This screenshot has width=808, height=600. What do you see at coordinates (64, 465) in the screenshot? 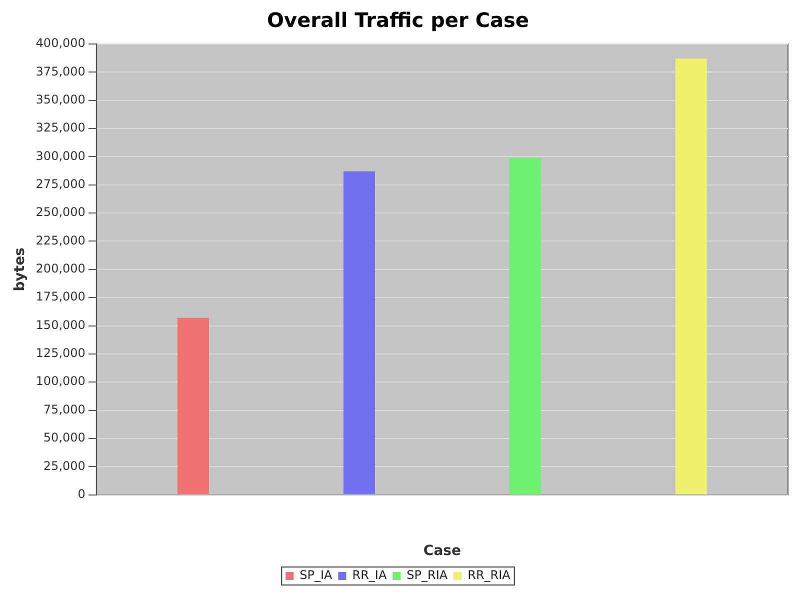
I see `y-tick-label: 25,000` at bounding box center [64, 465].